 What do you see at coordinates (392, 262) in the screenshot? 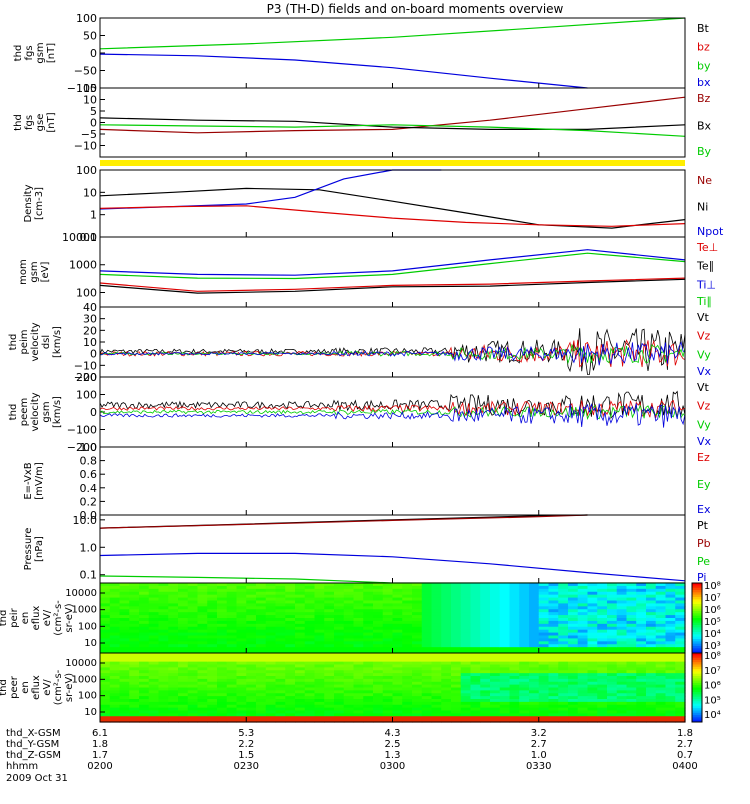
I see `series-line-Ti⊥` at bounding box center [392, 262].